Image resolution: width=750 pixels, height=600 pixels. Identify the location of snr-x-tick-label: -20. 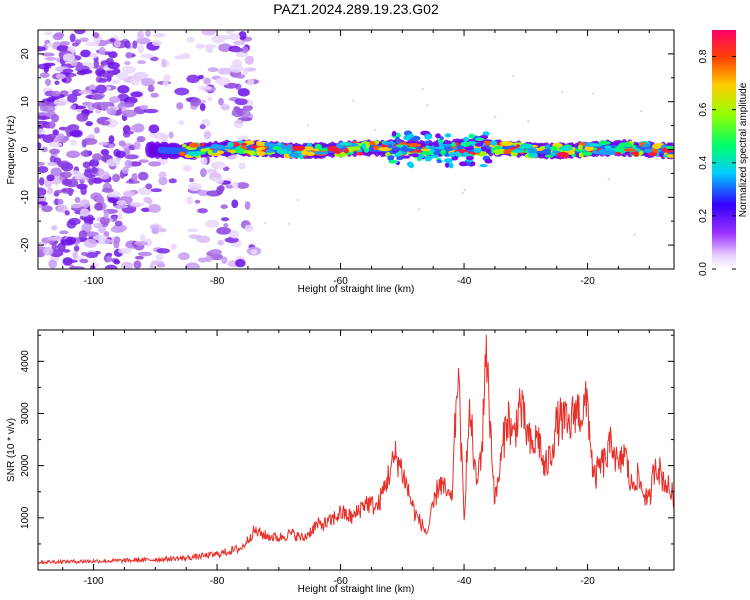
(587, 581).